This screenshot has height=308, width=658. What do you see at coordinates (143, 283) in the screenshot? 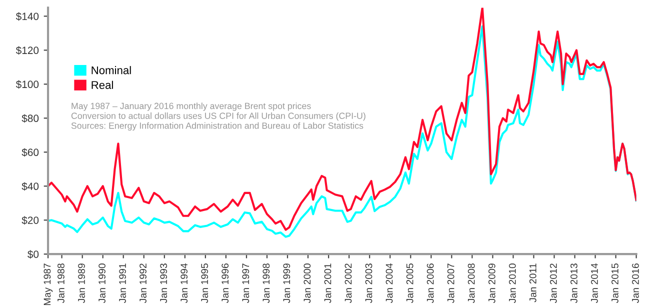
I see `x-tick-label: Jan 1992` at bounding box center [143, 283].